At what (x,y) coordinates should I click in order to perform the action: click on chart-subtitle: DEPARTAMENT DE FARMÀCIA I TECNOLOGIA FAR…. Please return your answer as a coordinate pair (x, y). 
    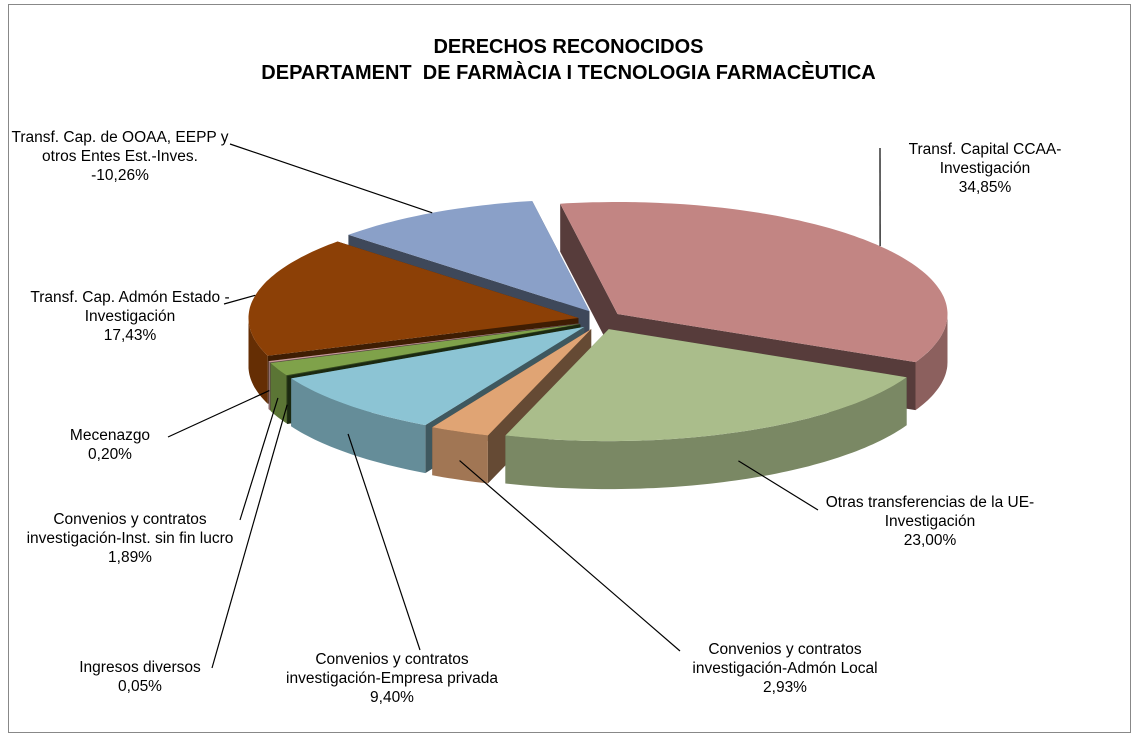
    Looking at the image, I should click on (568, 73).